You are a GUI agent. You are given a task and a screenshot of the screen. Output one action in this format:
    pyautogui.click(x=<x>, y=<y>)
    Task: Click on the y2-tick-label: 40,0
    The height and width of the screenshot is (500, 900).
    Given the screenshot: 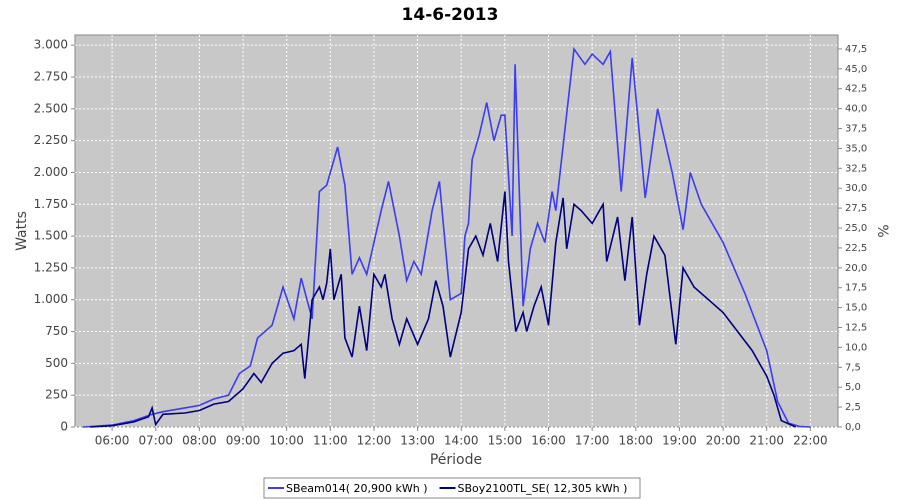 What is the action you would take?
    pyautogui.click(x=856, y=109)
    